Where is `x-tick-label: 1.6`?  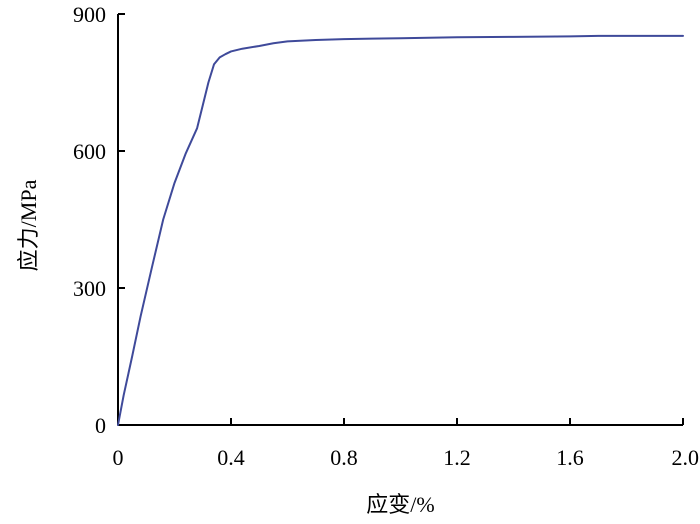 x-tick-label: 1.6 is located at coordinates (570, 457).